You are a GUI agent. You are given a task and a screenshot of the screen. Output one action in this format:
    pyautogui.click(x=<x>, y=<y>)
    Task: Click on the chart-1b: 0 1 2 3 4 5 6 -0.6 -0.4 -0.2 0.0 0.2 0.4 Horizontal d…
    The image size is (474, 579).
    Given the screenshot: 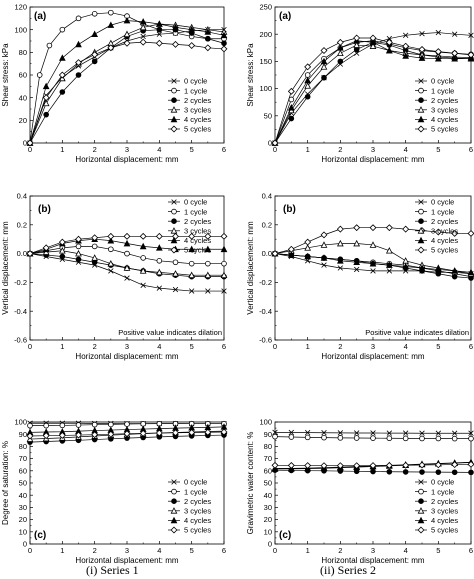 What is the action you would take?
    pyautogui.click(x=114, y=276)
    